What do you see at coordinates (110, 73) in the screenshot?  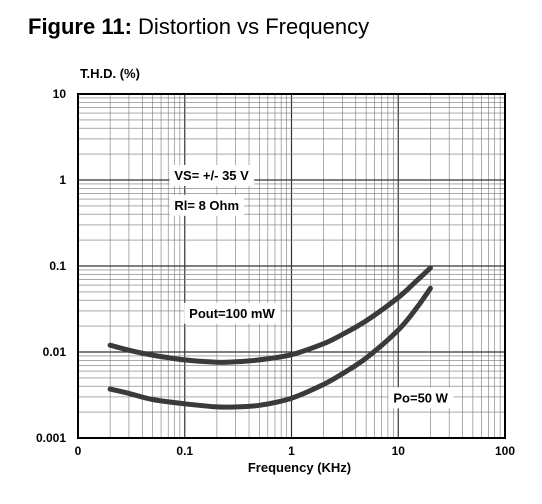 I see `y-axis-label: T.H.D. (%)` at bounding box center [110, 73].